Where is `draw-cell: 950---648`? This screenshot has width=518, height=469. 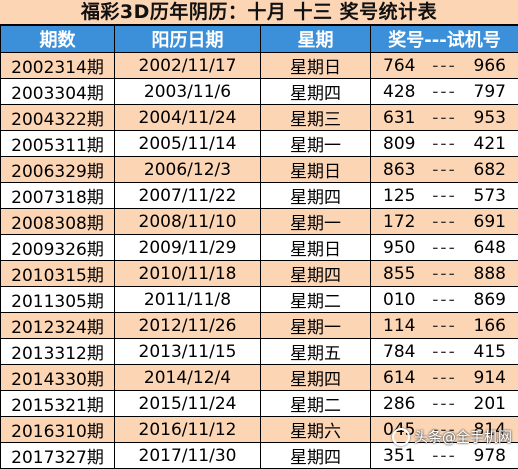
draw-cell: 950---648 is located at coordinates (444, 248).